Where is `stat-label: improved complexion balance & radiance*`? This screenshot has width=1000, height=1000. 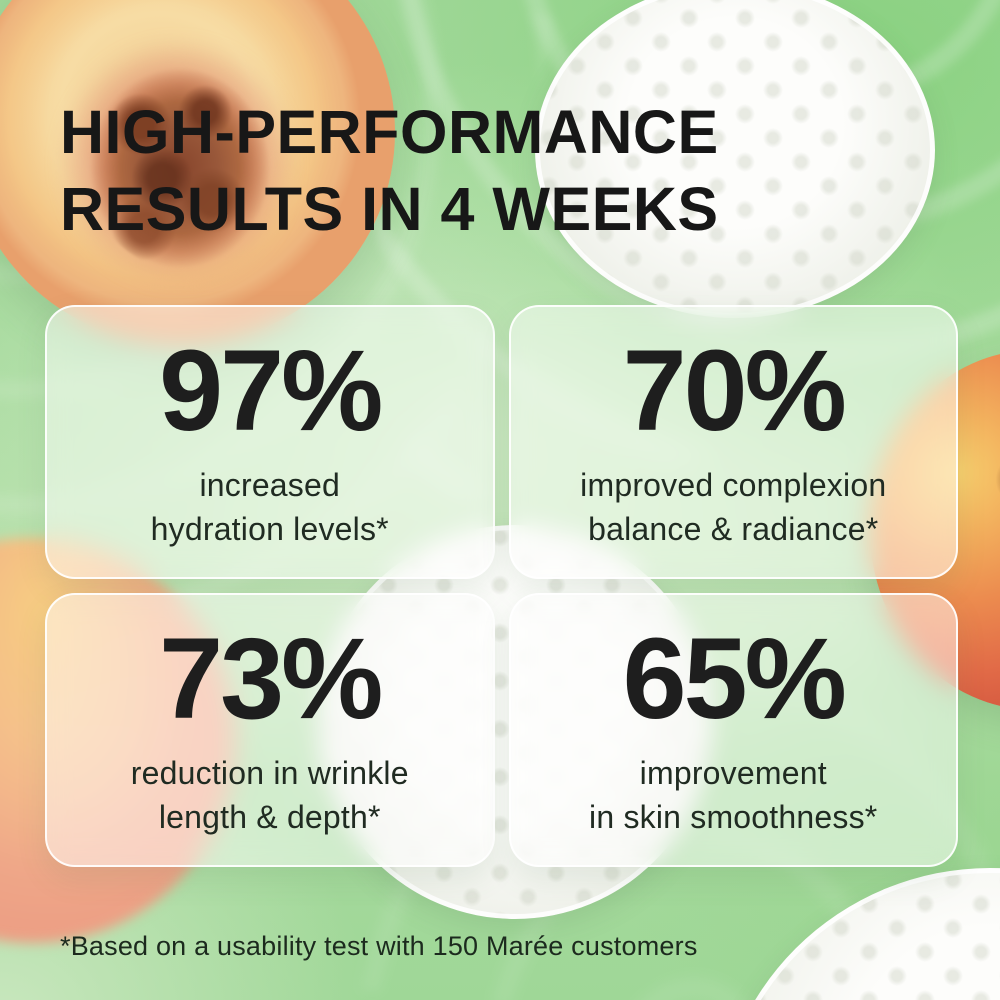 stat-label: improved complexion balance & radiance* is located at coordinates (733, 507).